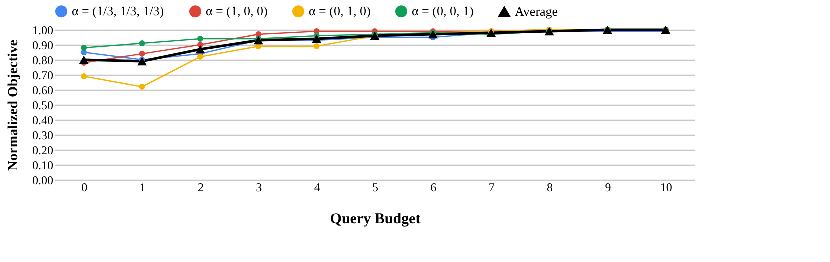 This screenshot has width=830, height=262. Describe the element at coordinates (43, 45) in the screenshot. I see `y-tick-label: 0.90` at that location.